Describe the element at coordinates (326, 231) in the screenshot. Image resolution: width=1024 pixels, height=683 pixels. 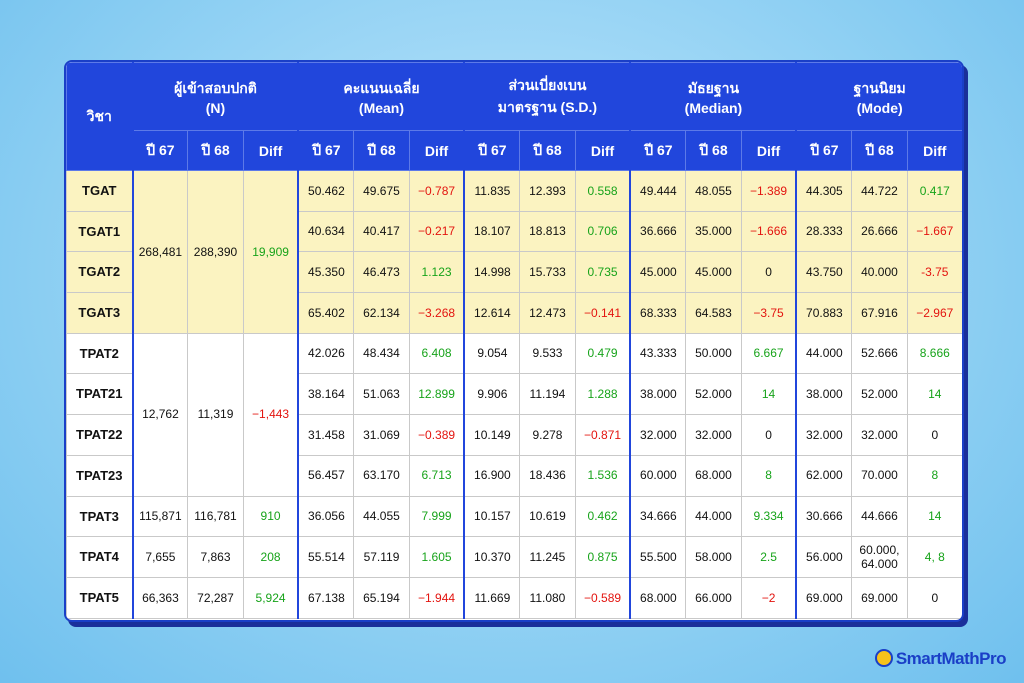
I see `stat-cell: 40.634` at that location.